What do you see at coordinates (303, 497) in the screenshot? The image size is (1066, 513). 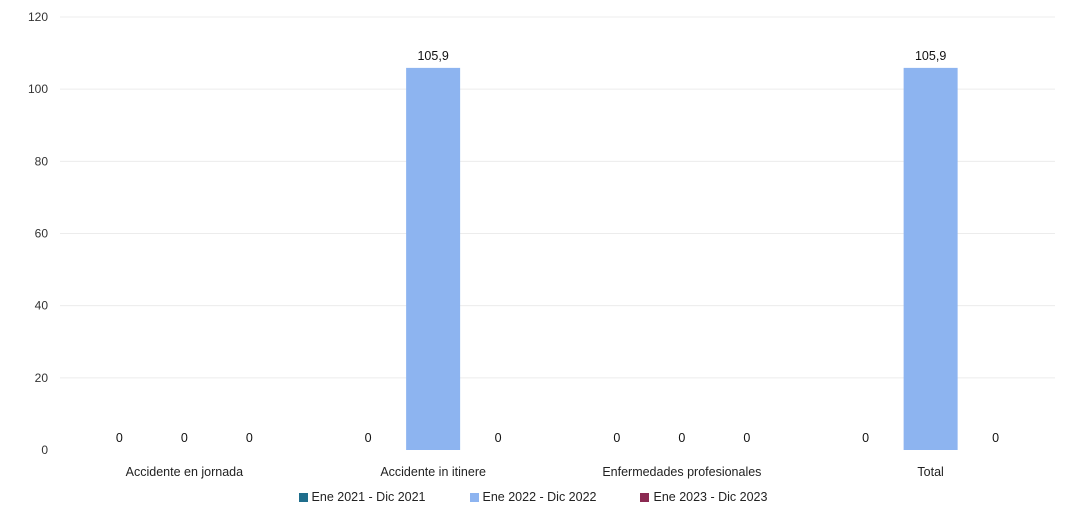 I see `legend-swatch-2021` at bounding box center [303, 497].